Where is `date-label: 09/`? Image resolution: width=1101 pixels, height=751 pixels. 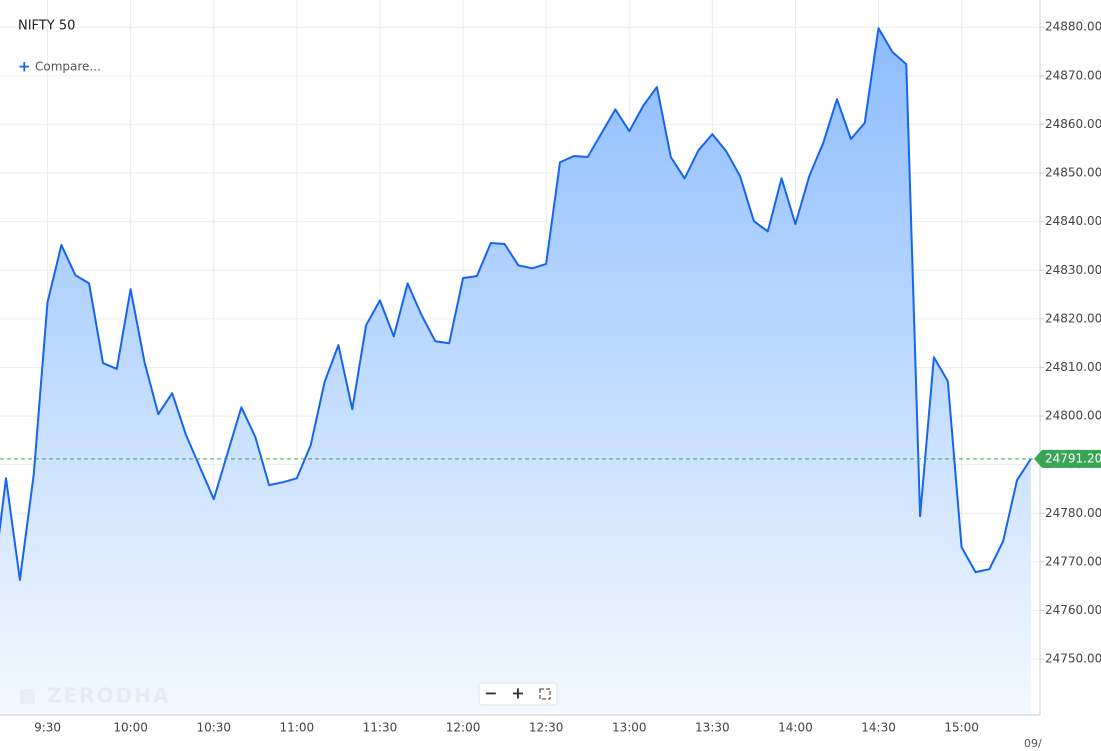
date-label: 09/ is located at coordinates (1033, 743).